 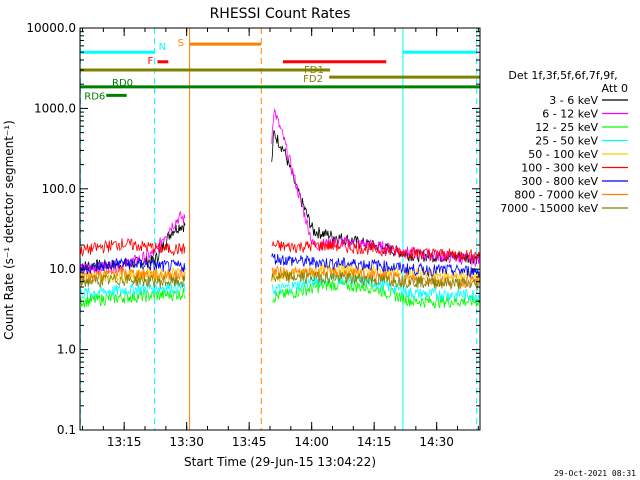 What do you see at coordinates (66, 430) in the screenshot?
I see `y-tick-label: 0.1` at bounding box center [66, 430].